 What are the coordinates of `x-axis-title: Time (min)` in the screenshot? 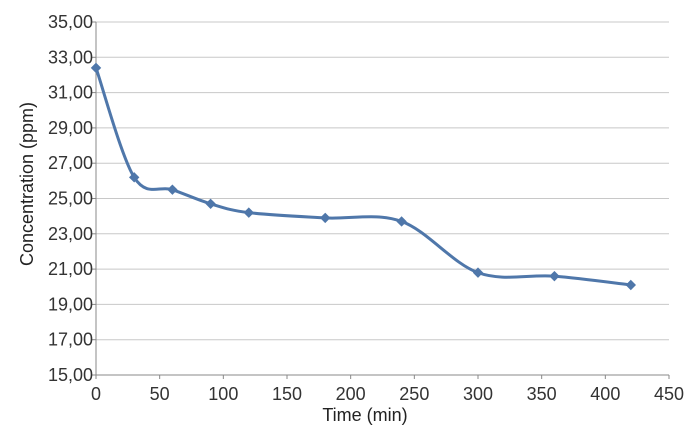 It's located at (364, 415).